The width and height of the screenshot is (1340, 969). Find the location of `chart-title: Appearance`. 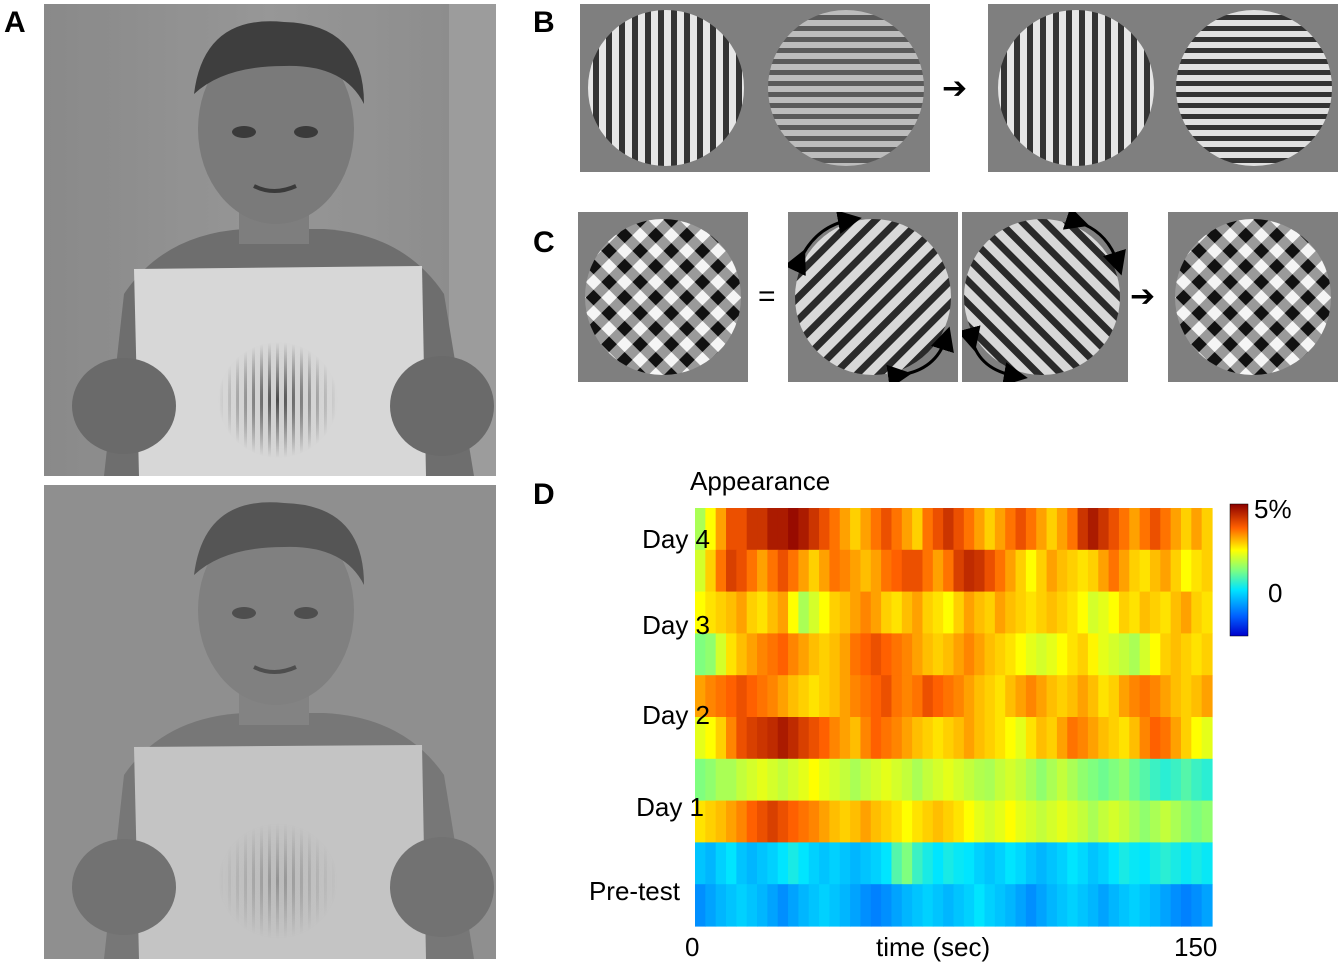

chart-title: Appearance is located at coordinates (760, 481).